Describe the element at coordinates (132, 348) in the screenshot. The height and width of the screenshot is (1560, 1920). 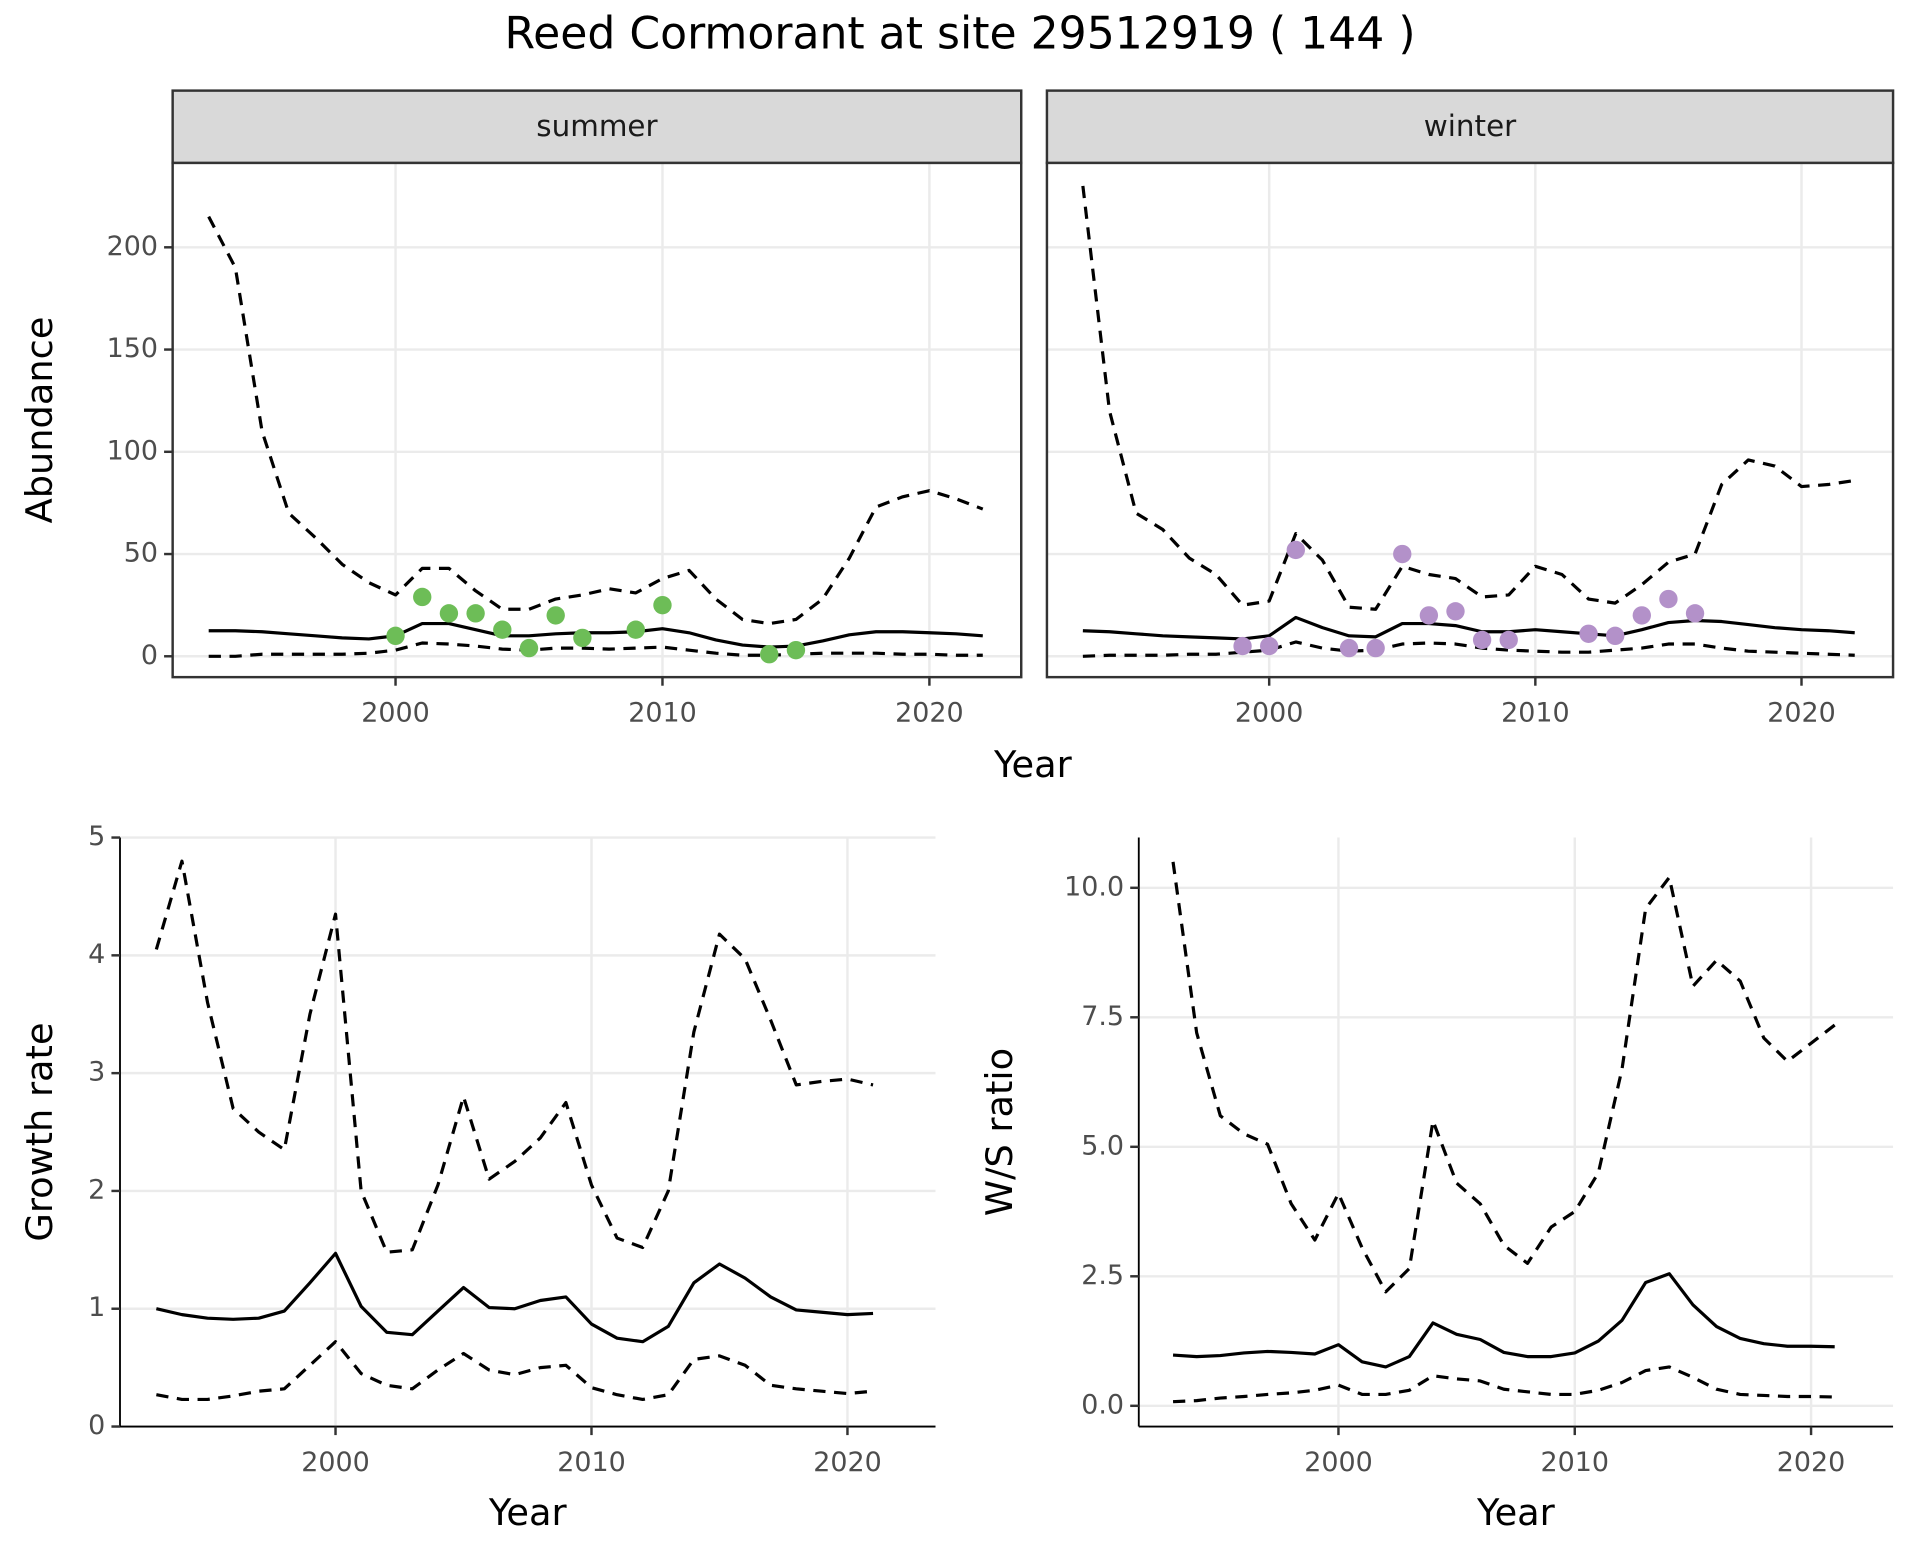
I see `y-tick-label: 150` at that location.